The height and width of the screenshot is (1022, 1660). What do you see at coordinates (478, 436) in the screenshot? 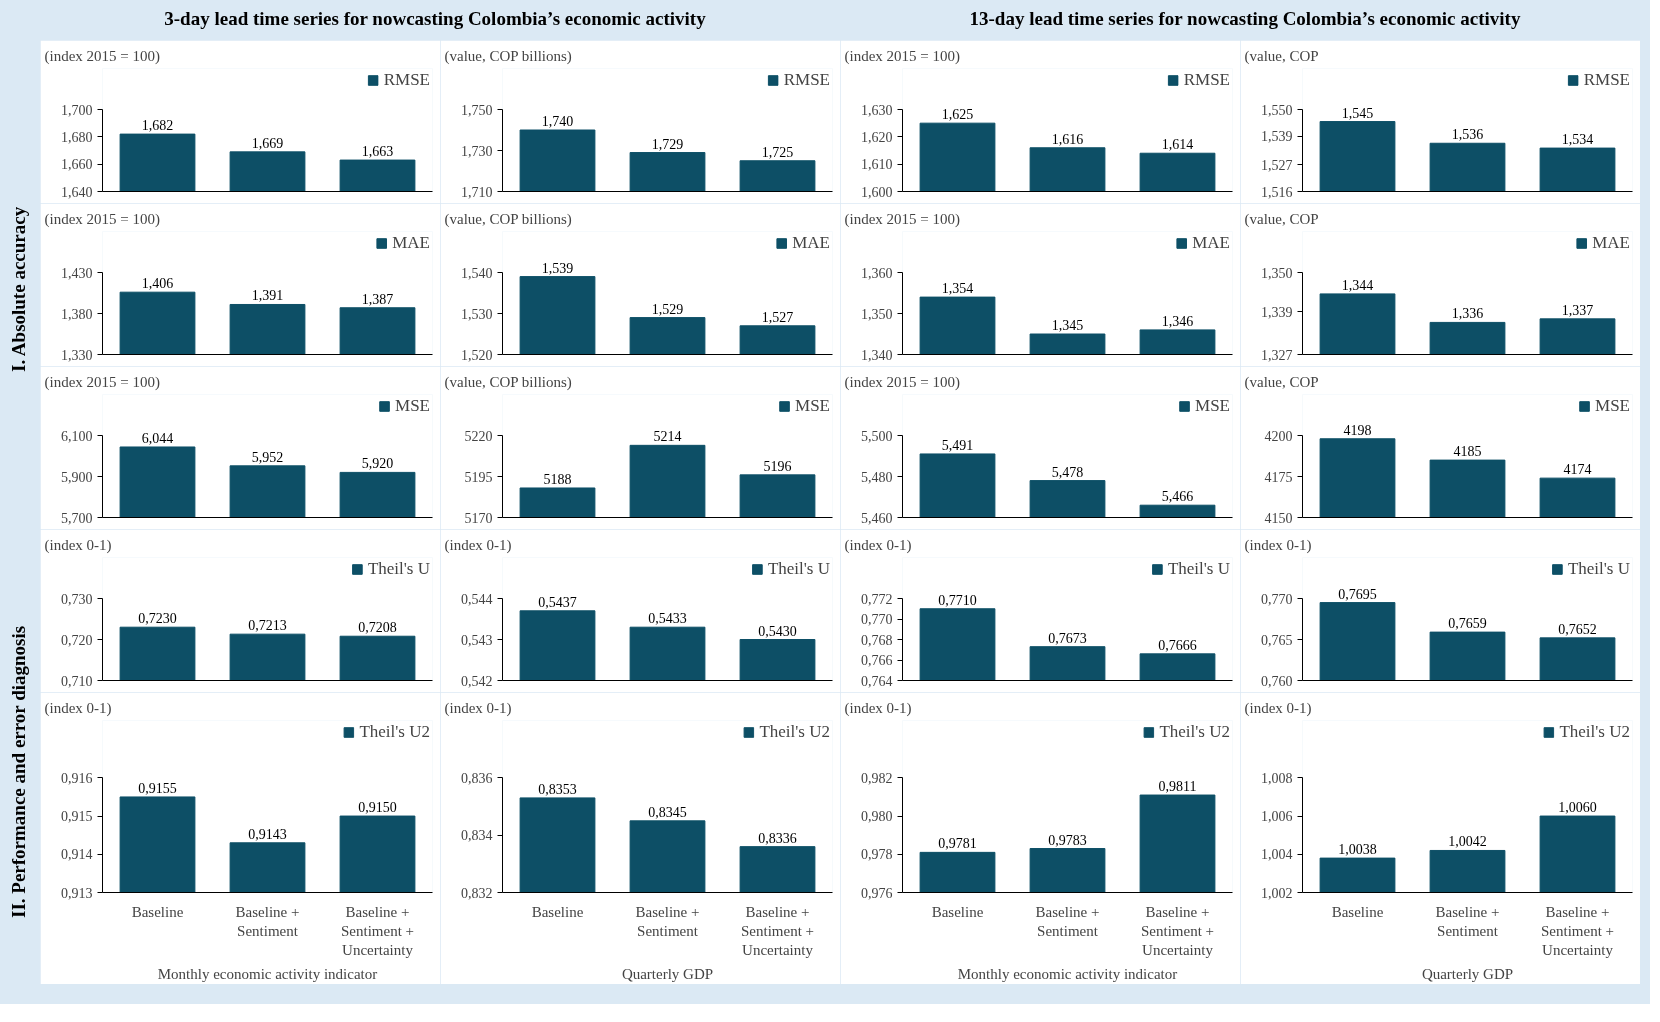
I see `y-tick-label: 5220` at bounding box center [478, 436].